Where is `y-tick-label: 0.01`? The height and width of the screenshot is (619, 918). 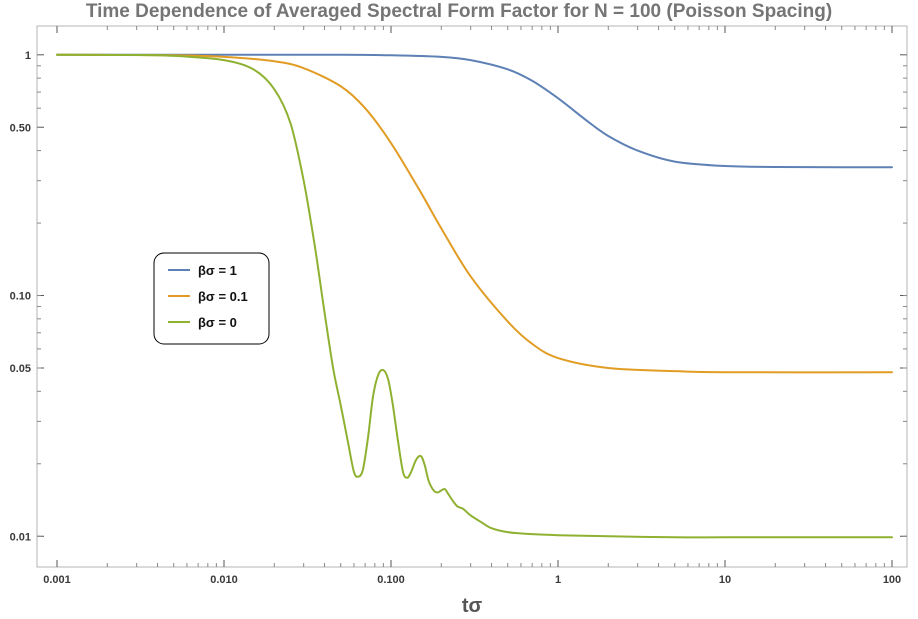
y-tick-label: 0.01 is located at coordinates (20, 537).